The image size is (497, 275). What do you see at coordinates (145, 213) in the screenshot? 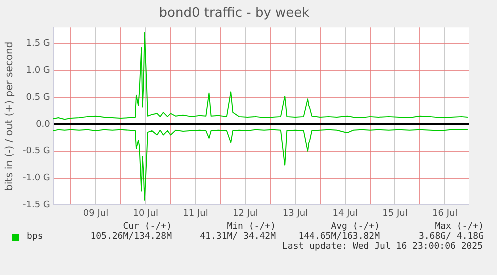
I see `x-tick-label: 10 Jul` at bounding box center [145, 213].